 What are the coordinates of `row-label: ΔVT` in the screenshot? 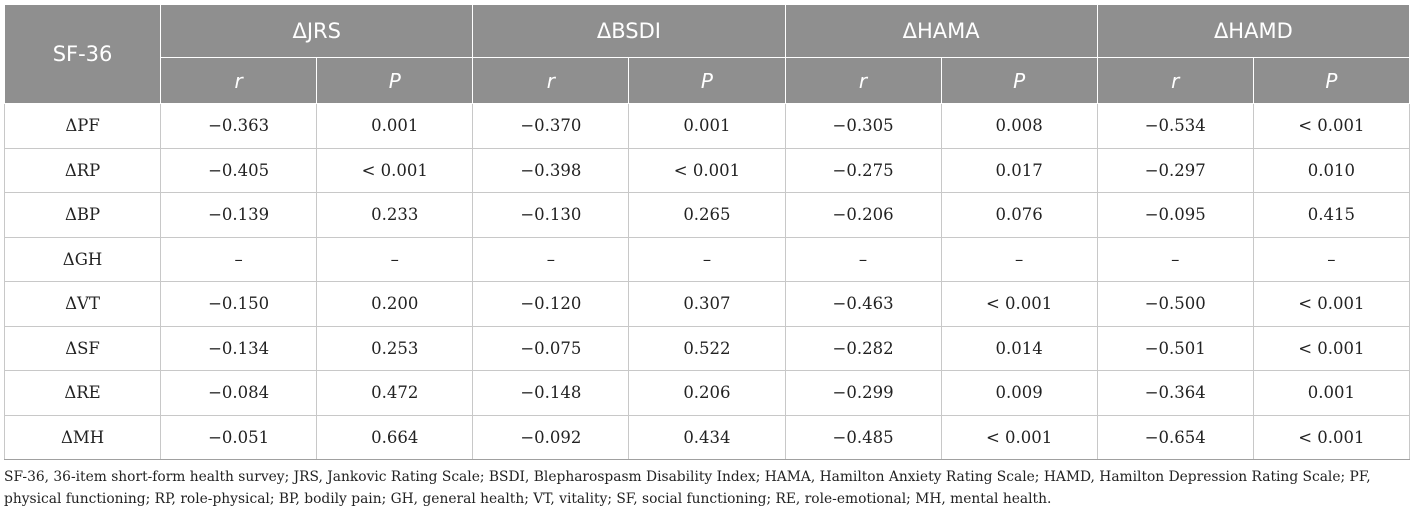 It's located at (82, 304).